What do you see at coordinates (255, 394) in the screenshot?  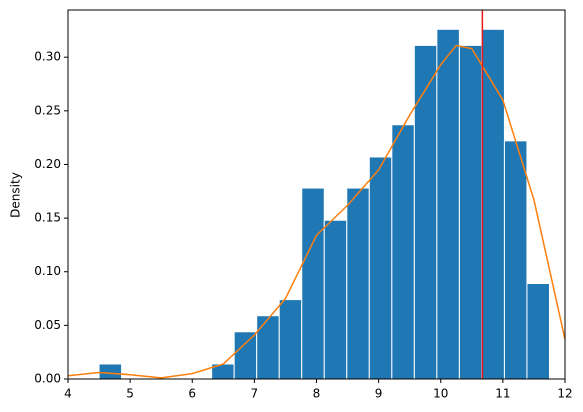 I see `x-tick-label: 7` at bounding box center [255, 394].